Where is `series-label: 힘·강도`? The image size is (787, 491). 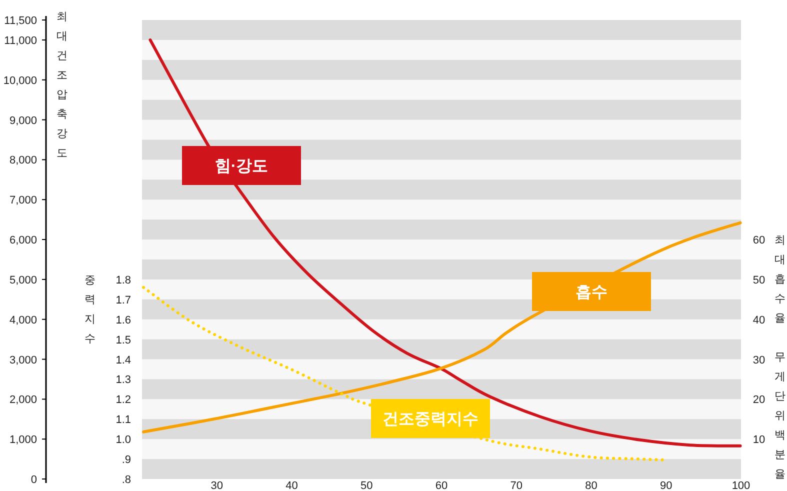
series-label: 힘·강도 is located at coordinates (241, 166).